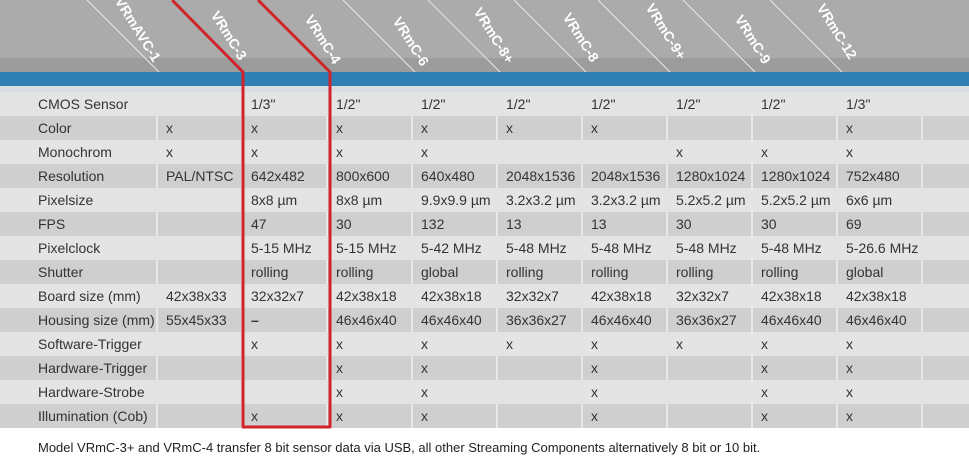 The height and width of the screenshot is (462, 969). Describe the element at coordinates (79, 176) in the screenshot. I see `row-label: Resolution` at that location.